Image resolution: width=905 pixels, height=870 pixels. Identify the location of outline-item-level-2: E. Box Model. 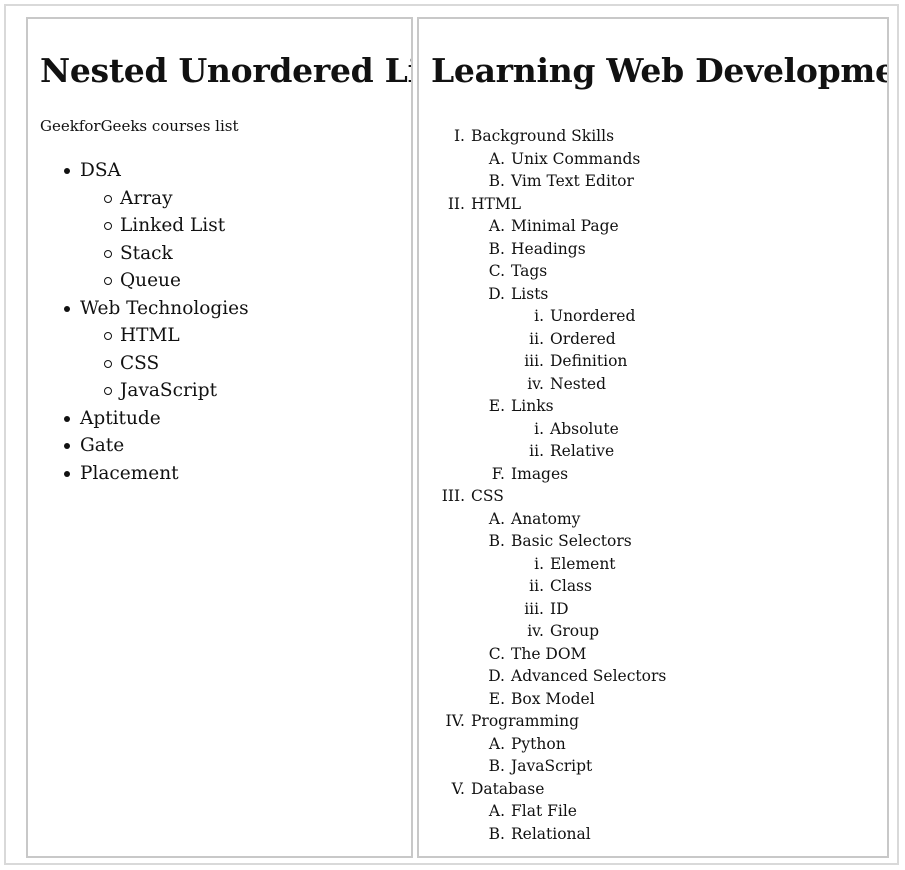
(542, 699).